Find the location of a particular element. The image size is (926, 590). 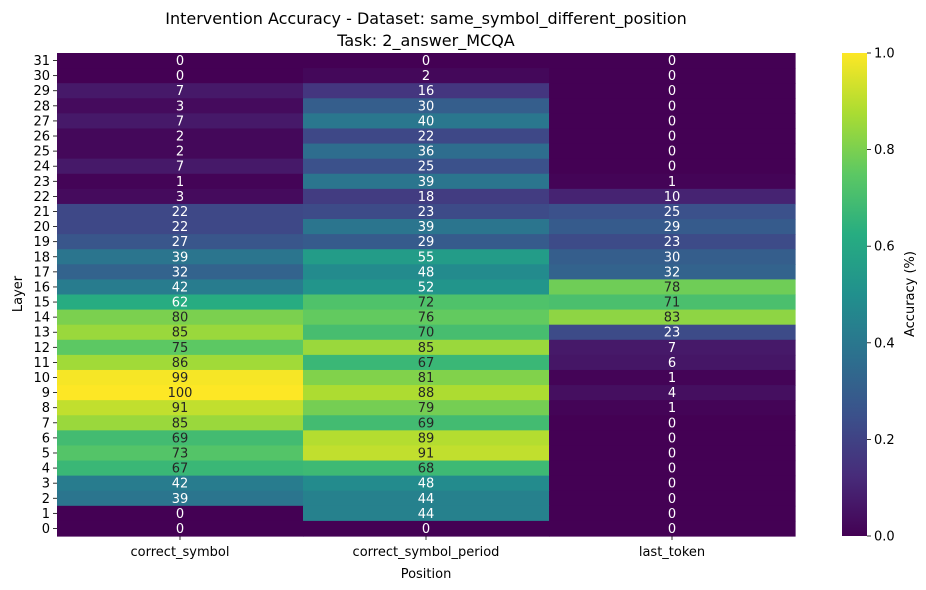

cell-value-label: 72 is located at coordinates (426, 303).